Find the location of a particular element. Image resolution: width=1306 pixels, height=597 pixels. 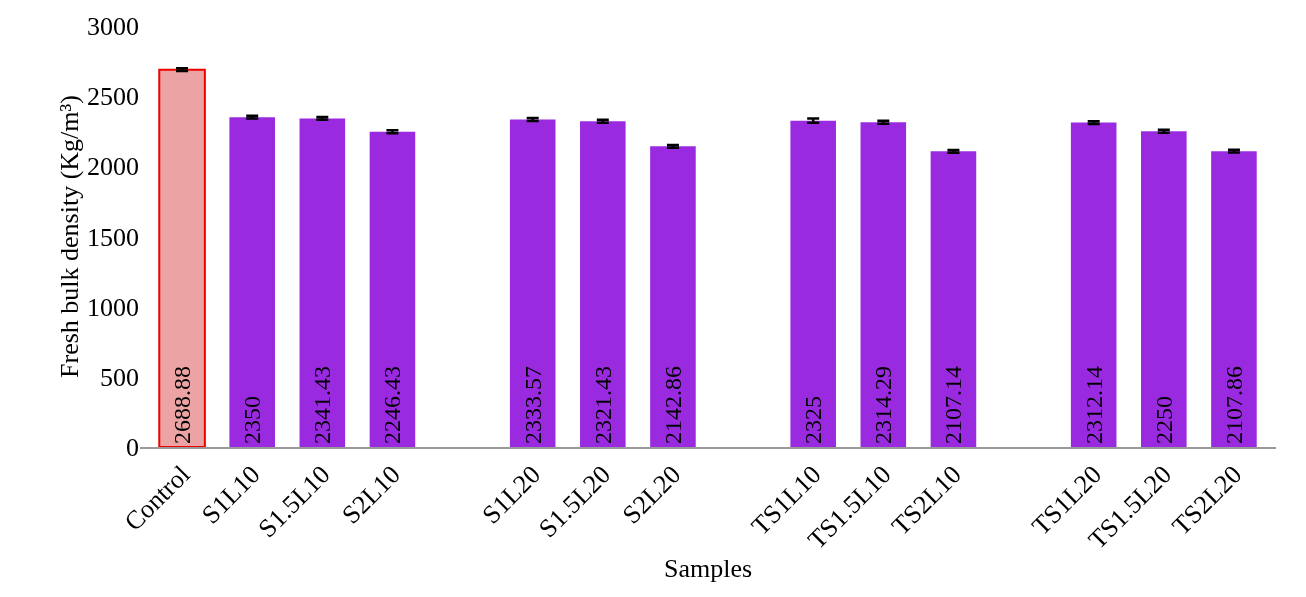

y-tick-label: 1500 is located at coordinates (113, 237).